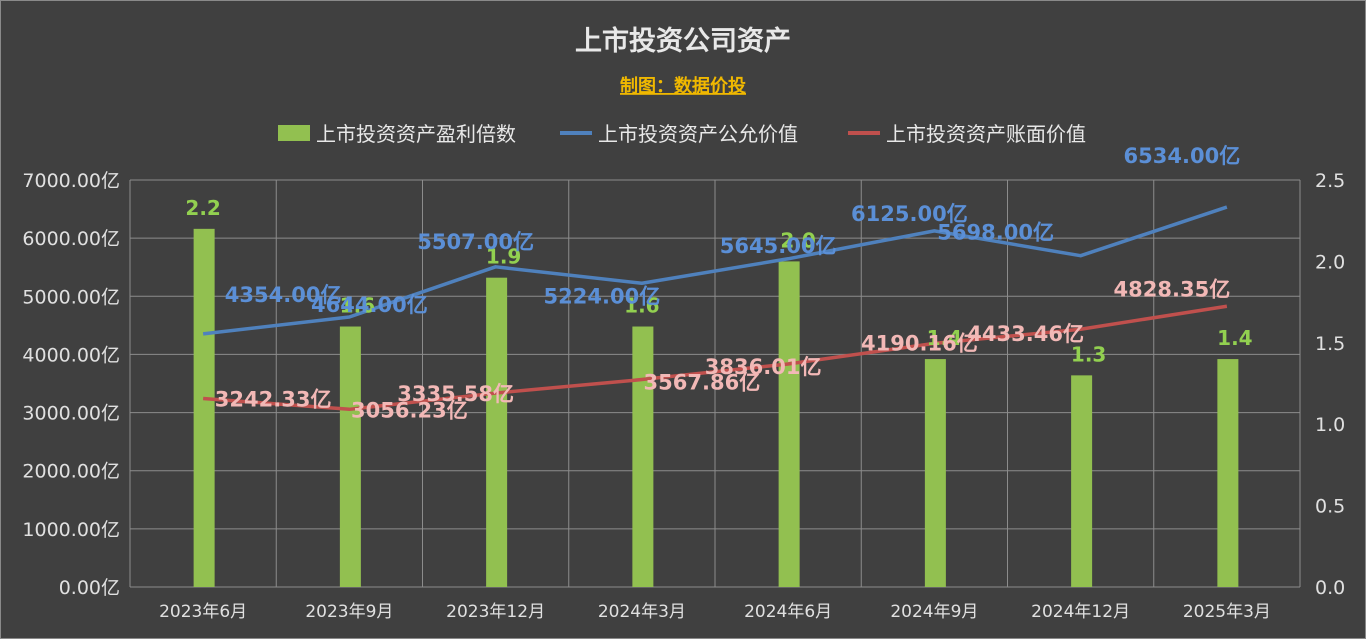  Describe the element at coordinates (986, 134) in the screenshot. I see `legend-entry-label: 上市投资资产账面价值` at that location.